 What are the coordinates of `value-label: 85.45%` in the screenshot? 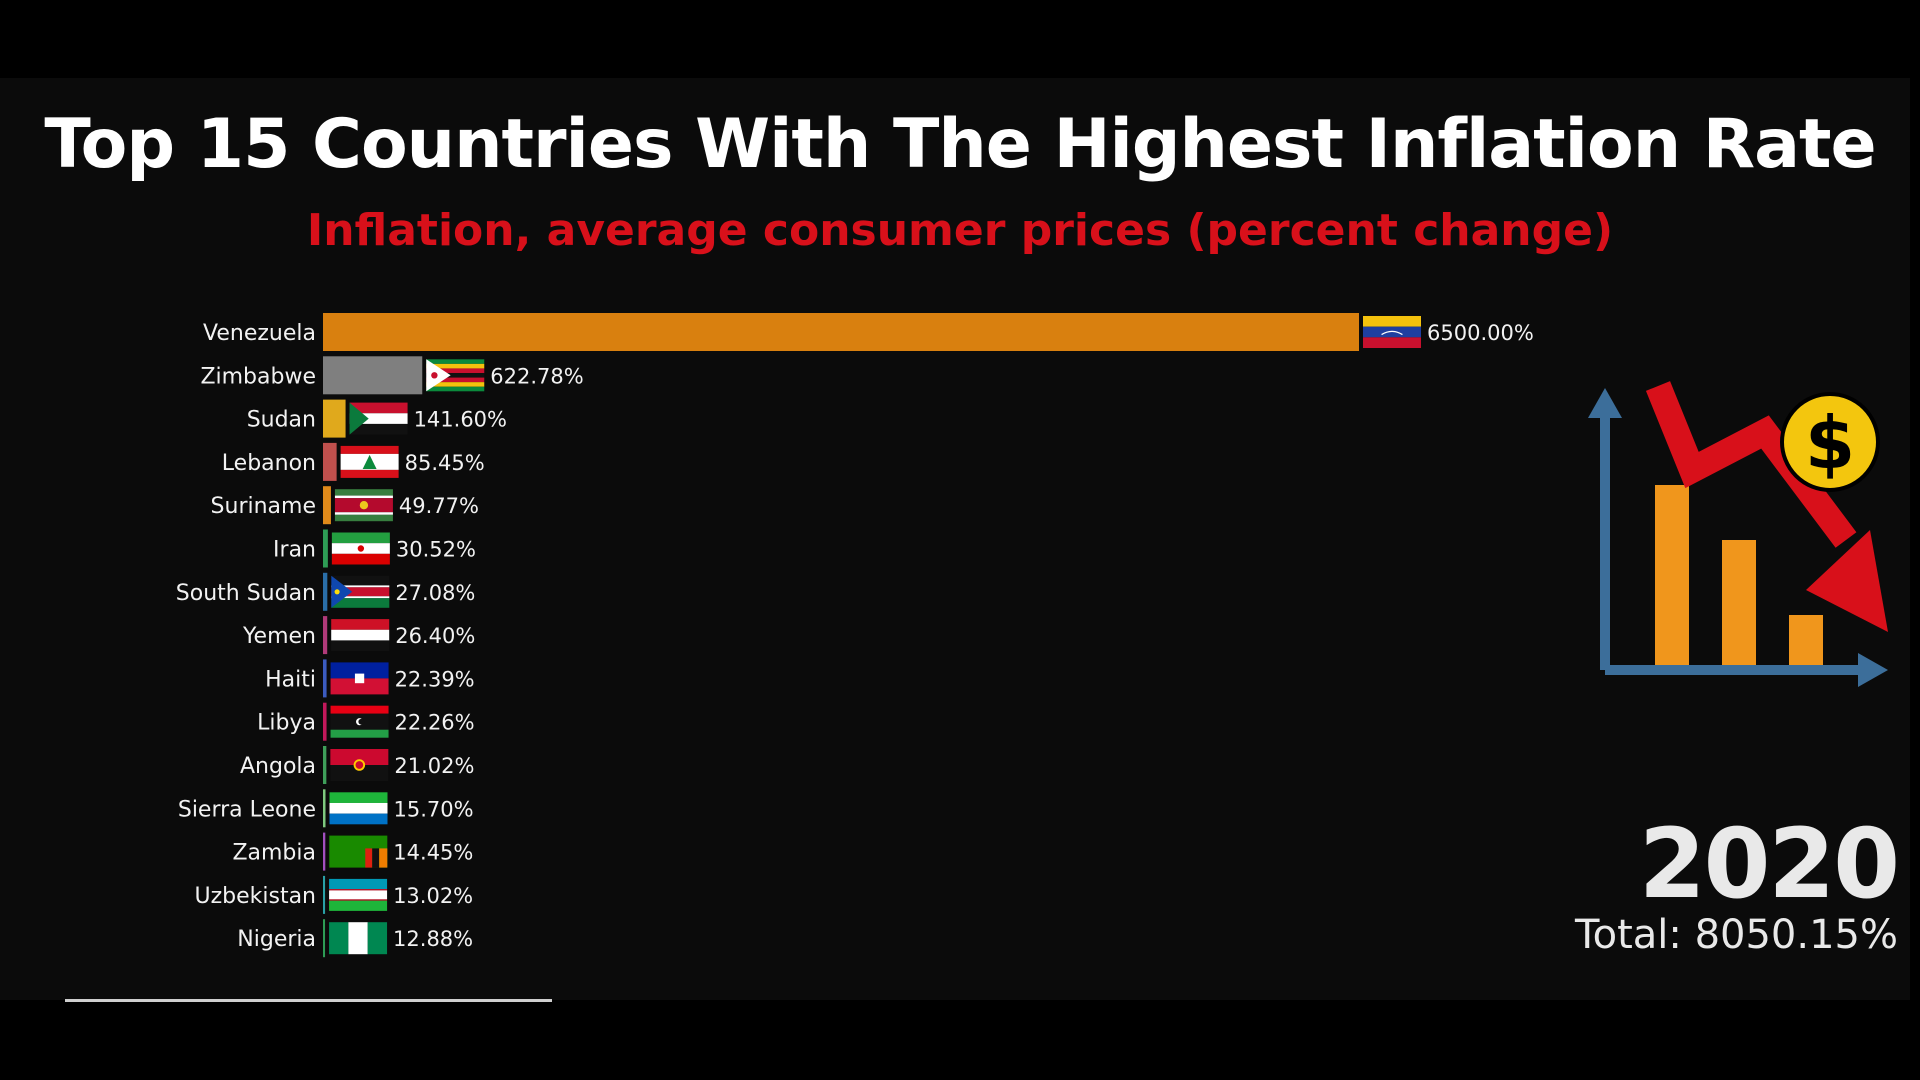 It's located at (445, 463).